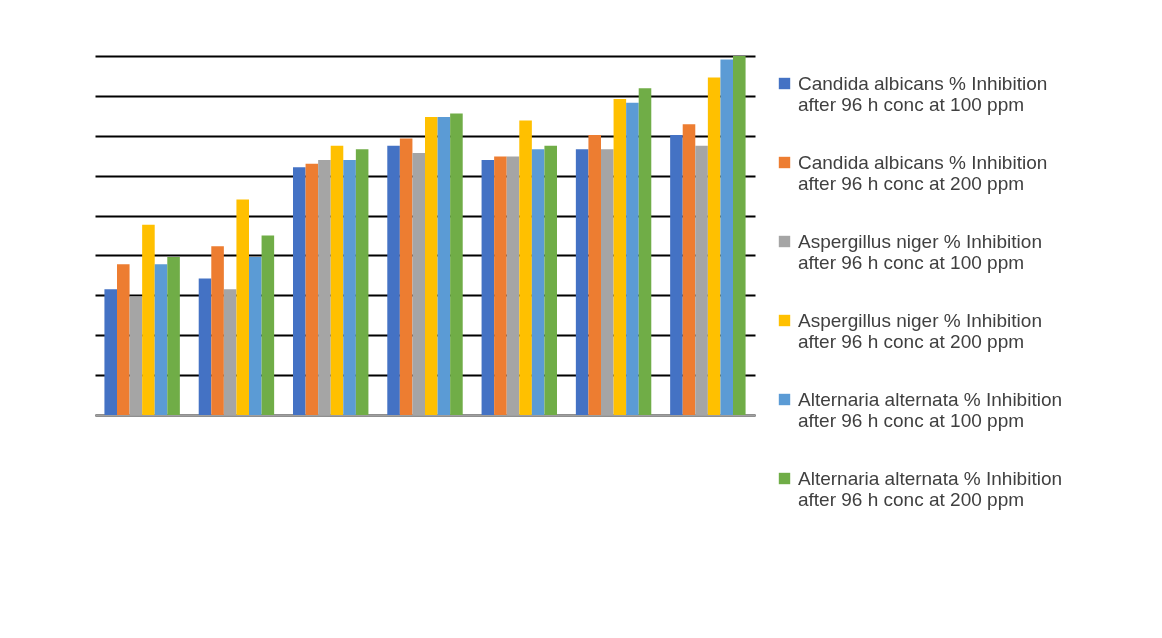 The width and height of the screenshot is (1162, 638). Describe the element at coordinates (930, 409) in the screenshot. I see `legend-label: Alternaria alternata % Inhibition after 96 h conc at 100 ppm` at that location.